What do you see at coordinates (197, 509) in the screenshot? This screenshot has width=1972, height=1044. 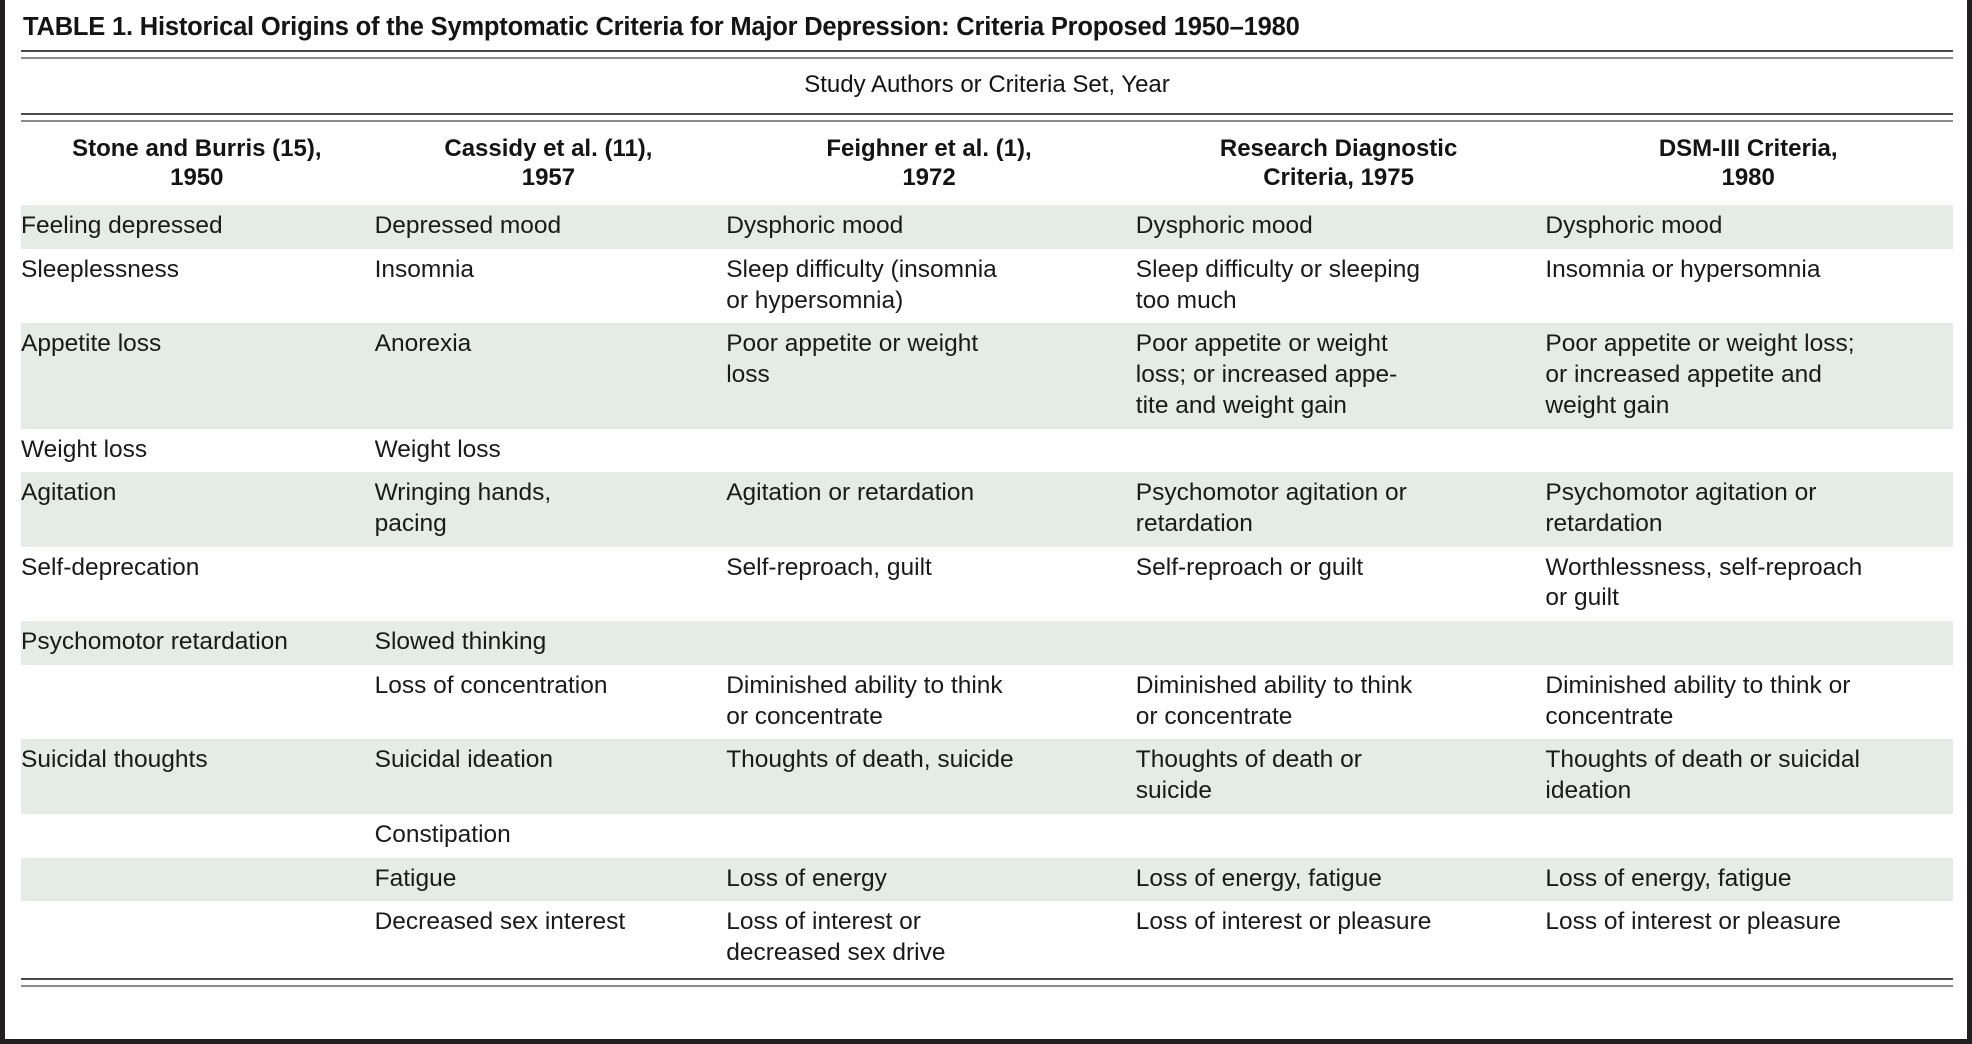 I see `table-cell: Agitation` at bounding box center [197, 509].